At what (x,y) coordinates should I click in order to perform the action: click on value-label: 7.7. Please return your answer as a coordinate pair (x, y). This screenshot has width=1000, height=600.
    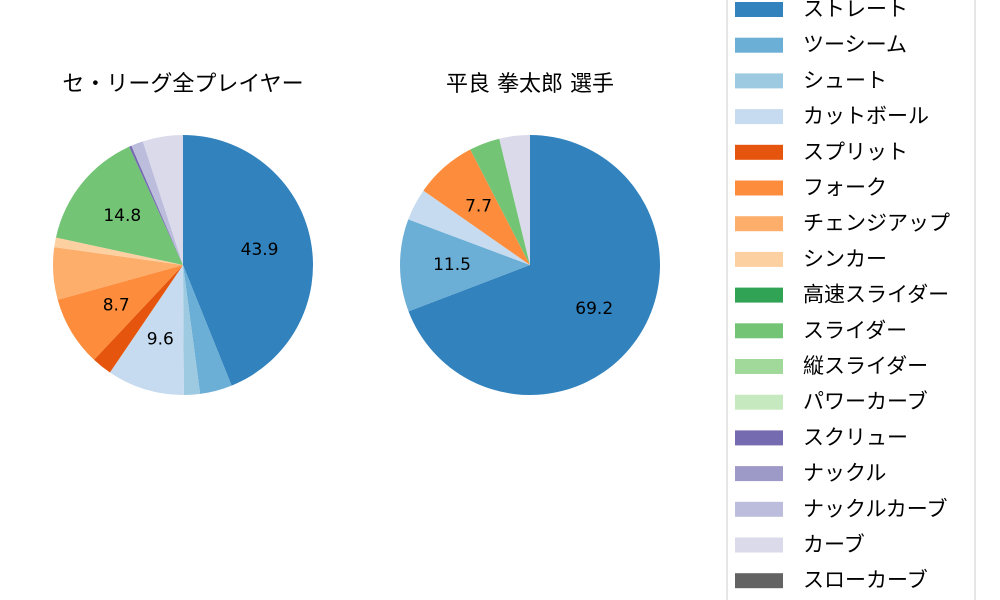
    Looking at the image, I should click on (478, 206).